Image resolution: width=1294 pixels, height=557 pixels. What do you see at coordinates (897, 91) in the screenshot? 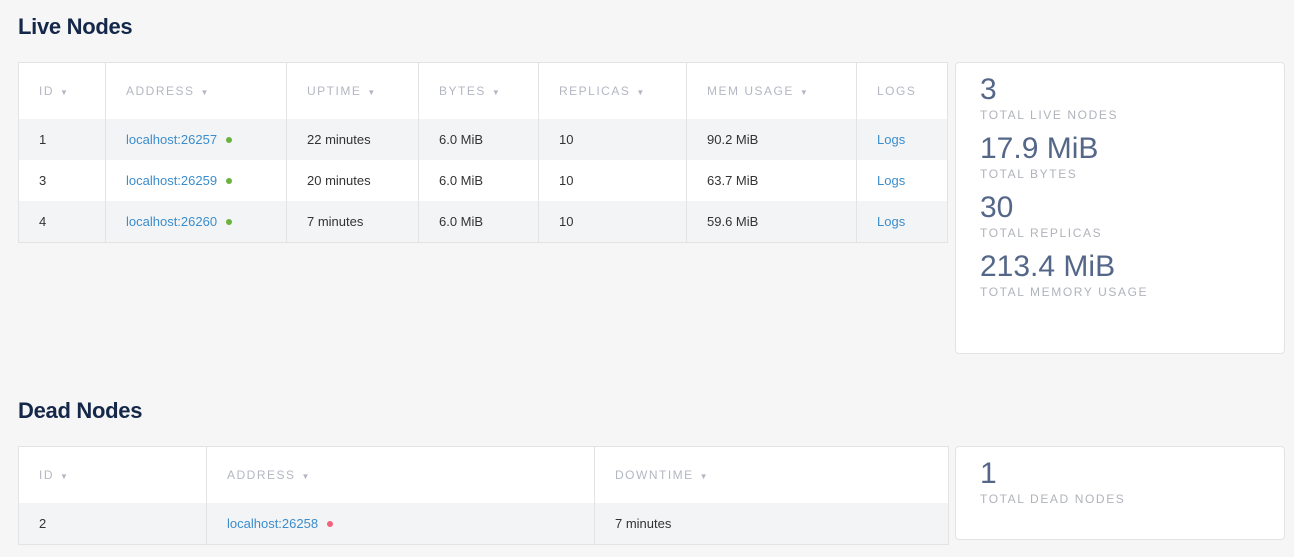
I see `column-header-logs: LOGS` at bounding box center [897, 91].